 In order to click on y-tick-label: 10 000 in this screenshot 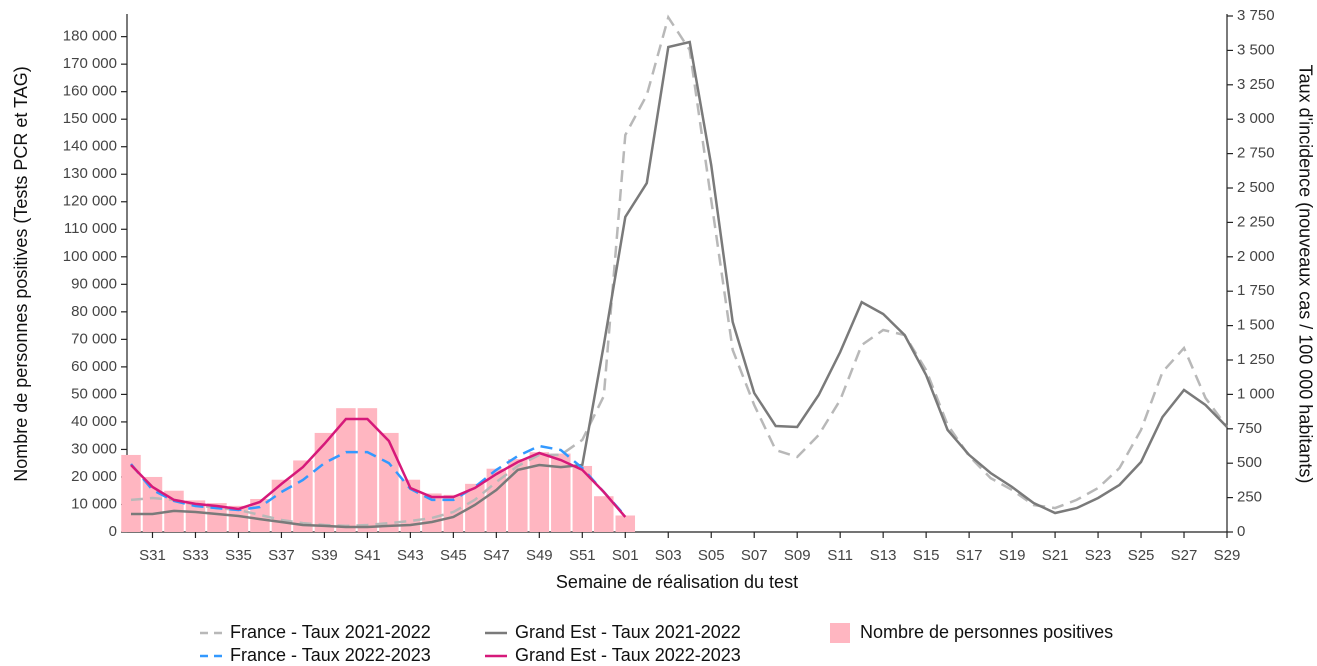, I will do `click(94, 503)`.